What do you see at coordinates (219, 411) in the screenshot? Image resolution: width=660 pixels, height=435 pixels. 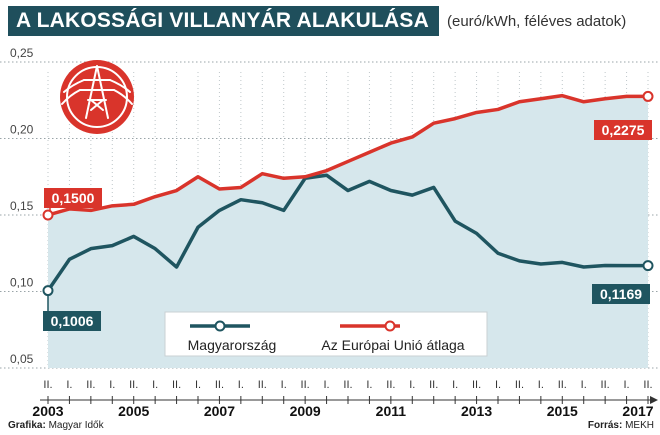 I see `x-year-label: 2007` at bounding box center [219, 411].